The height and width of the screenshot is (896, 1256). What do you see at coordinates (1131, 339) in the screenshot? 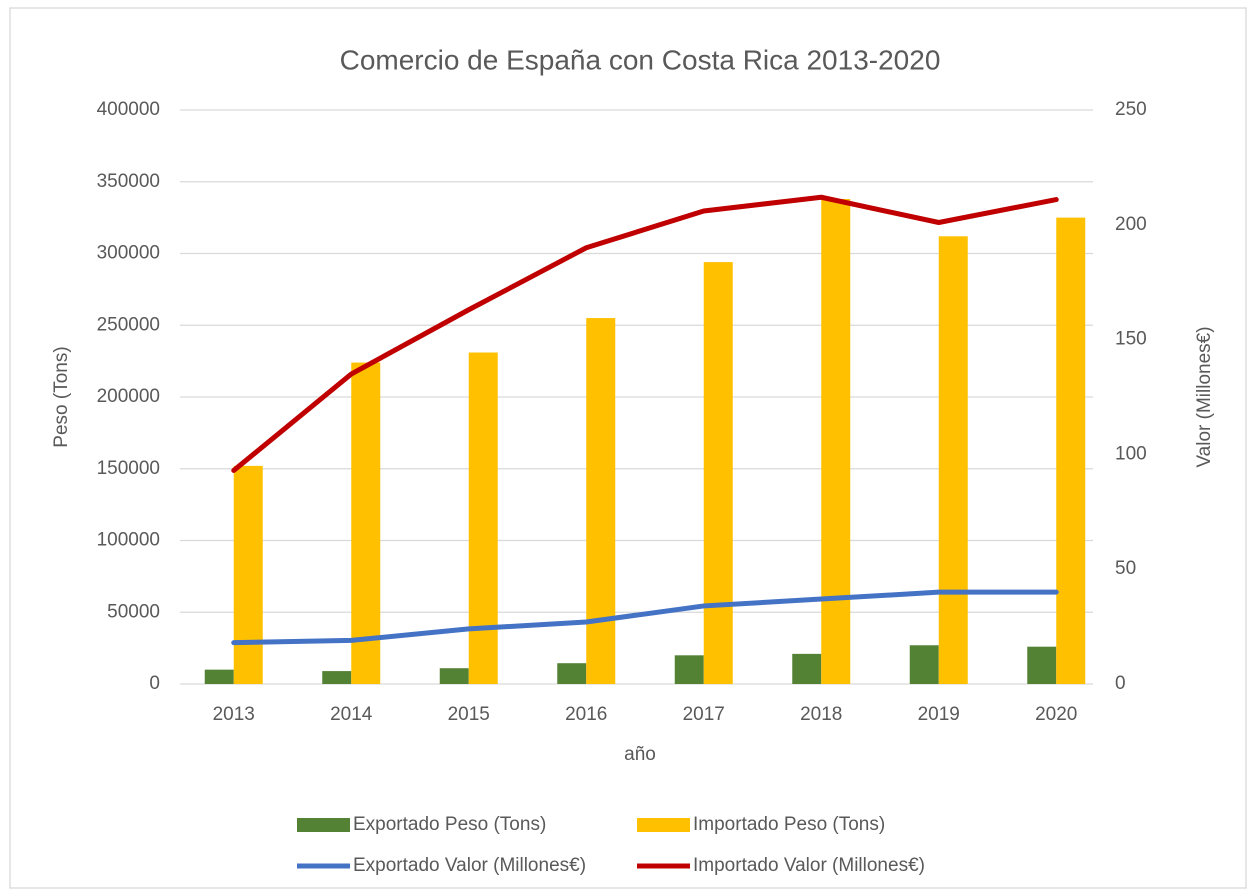
I see `y2-tick-label: 150` at bounding box center [1131, 339].